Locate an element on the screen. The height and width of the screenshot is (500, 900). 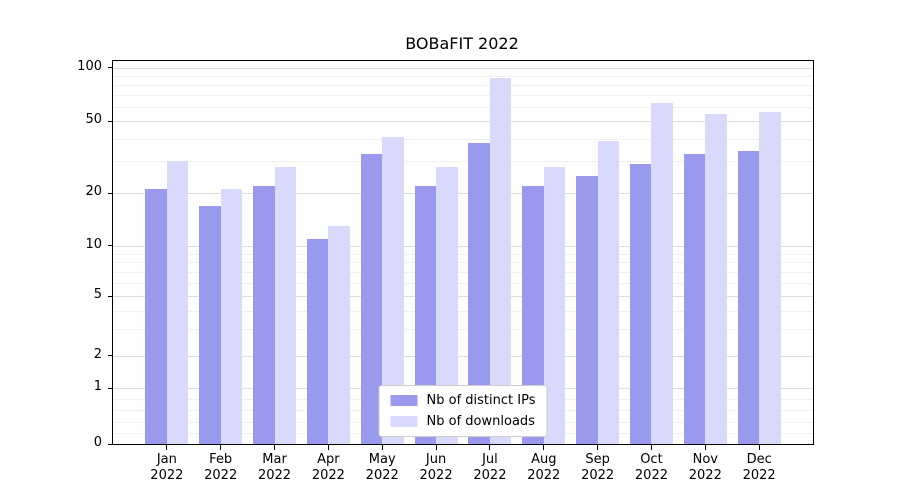
bar-downloads-nov is located at coordinates (716, 278).